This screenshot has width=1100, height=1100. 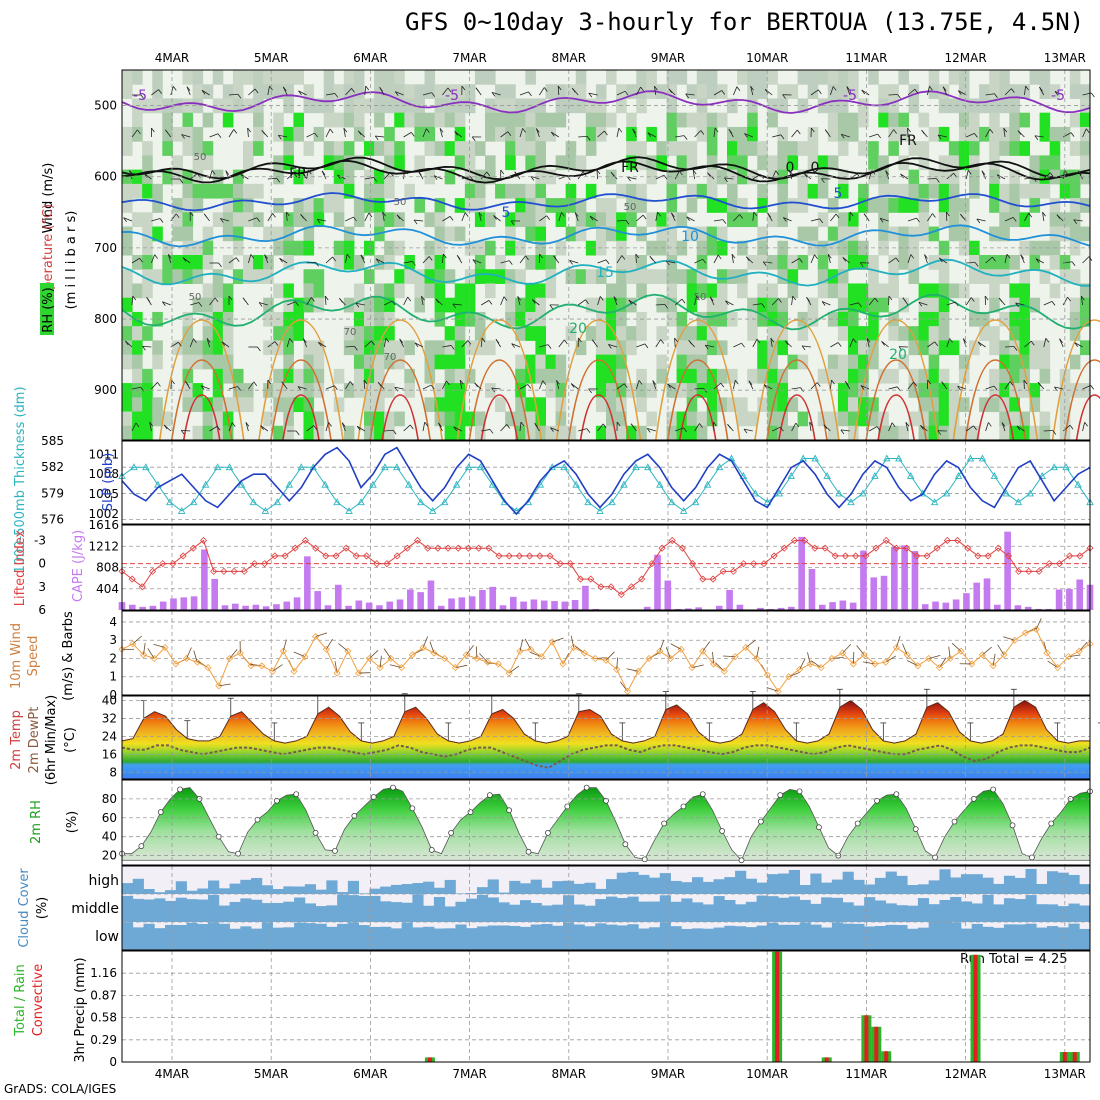 What do you see at coordinates (528, 851) in the screenshot?
I see `rh-point` at bounding box center [528, 851].